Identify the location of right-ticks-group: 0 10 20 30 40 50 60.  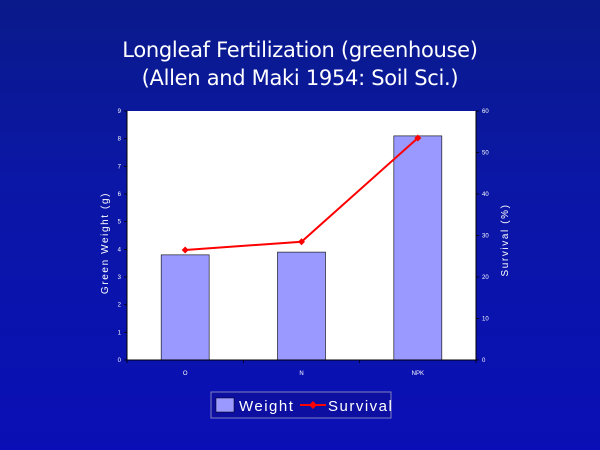
(482, 236).